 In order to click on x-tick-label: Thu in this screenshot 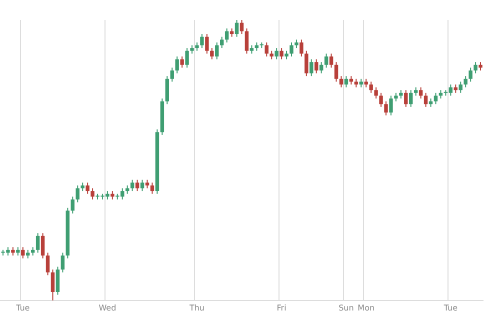, I will do `click(196, 307)`.